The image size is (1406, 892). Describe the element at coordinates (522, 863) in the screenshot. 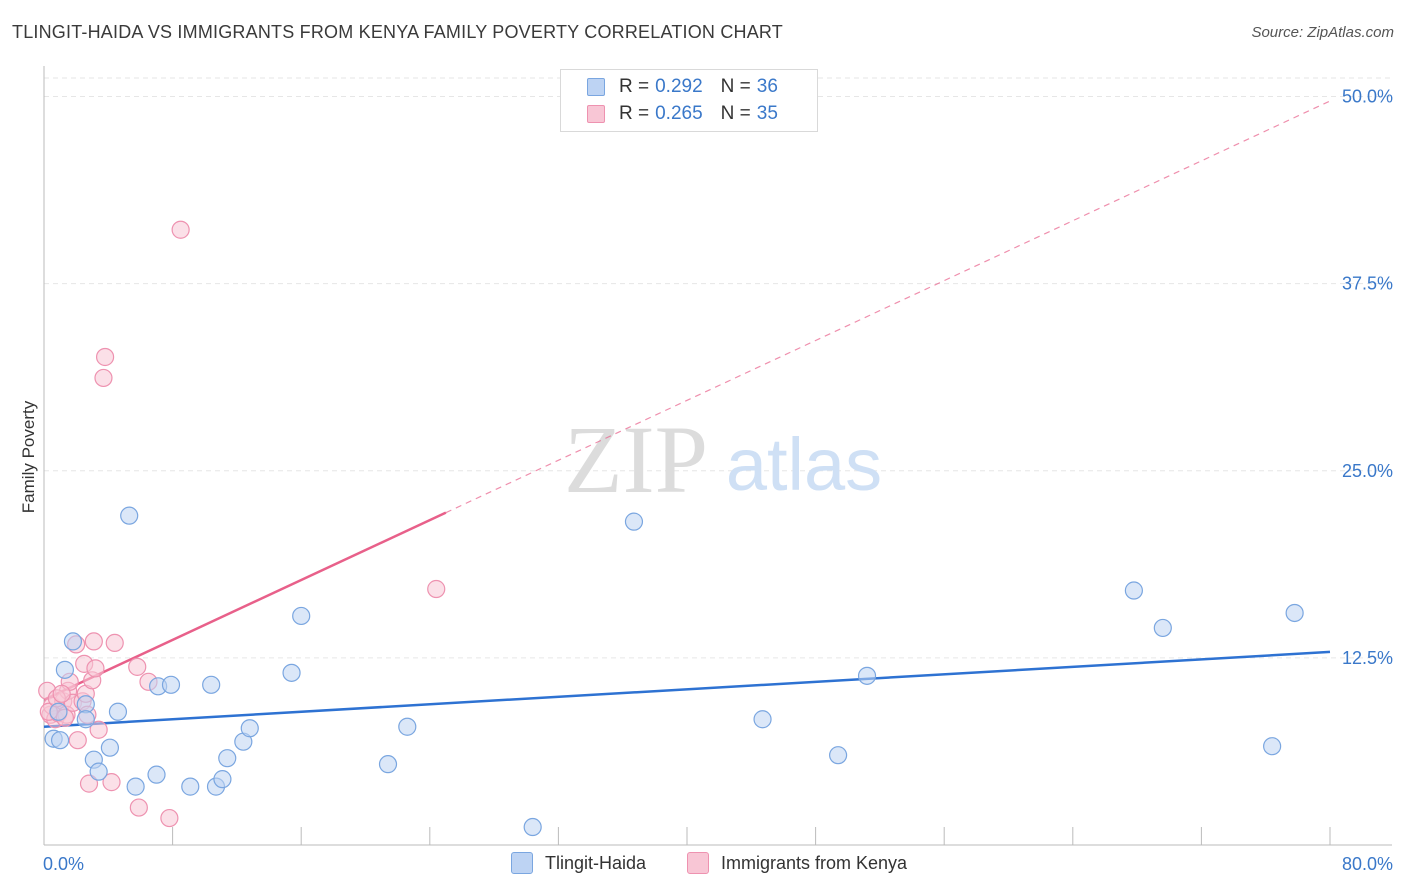

I see `series-swatch-blue` at that location.